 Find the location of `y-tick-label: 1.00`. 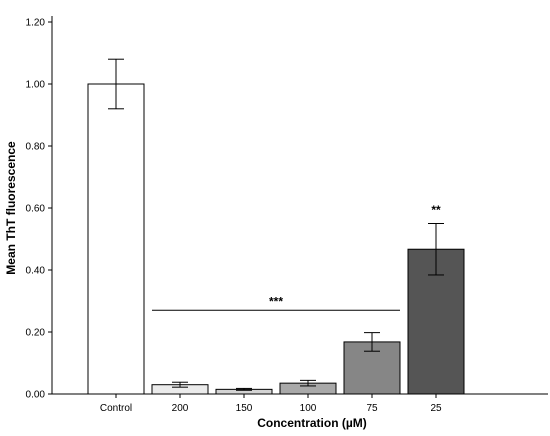

y-tick-label: 1.00 is located at coordinates (36, 85).